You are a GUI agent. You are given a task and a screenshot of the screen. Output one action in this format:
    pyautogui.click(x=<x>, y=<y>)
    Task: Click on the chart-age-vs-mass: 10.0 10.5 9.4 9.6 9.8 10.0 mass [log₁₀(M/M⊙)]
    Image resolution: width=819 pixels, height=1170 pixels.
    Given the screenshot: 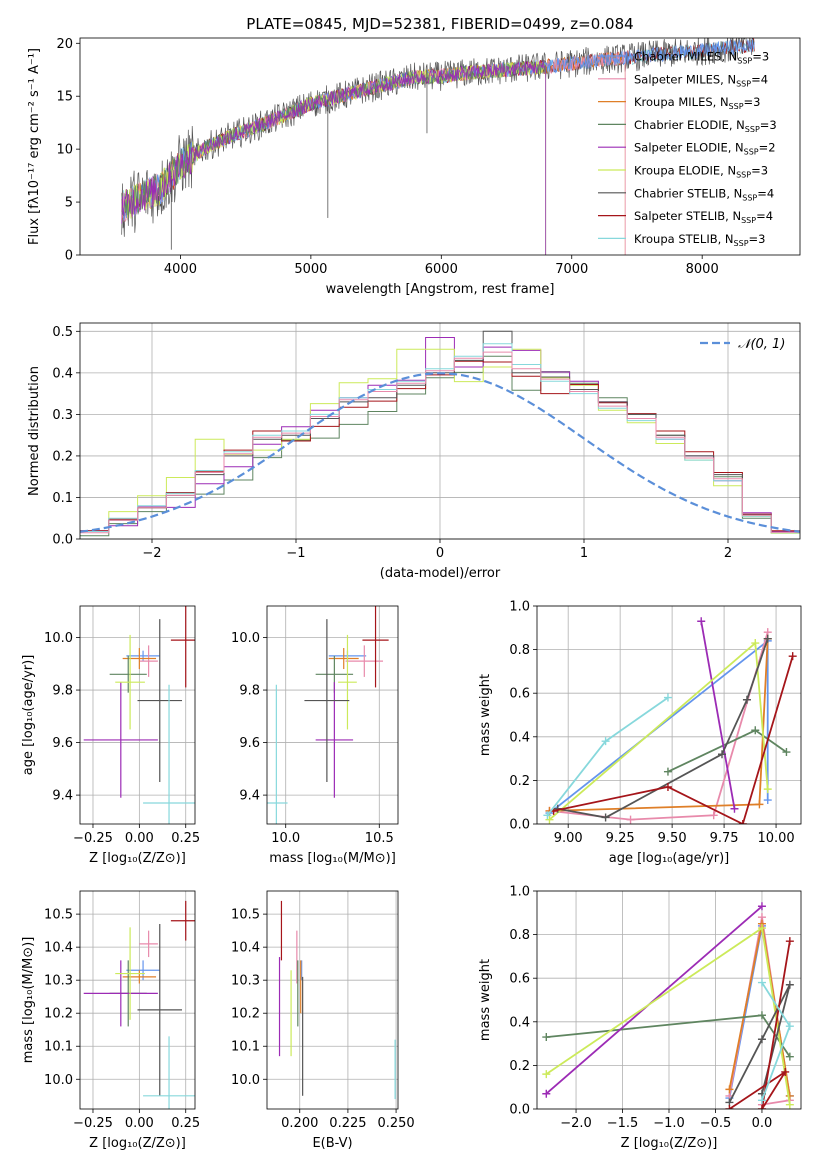 What is the action you would take?
    pyautogui.click(x=315, y=735)
    